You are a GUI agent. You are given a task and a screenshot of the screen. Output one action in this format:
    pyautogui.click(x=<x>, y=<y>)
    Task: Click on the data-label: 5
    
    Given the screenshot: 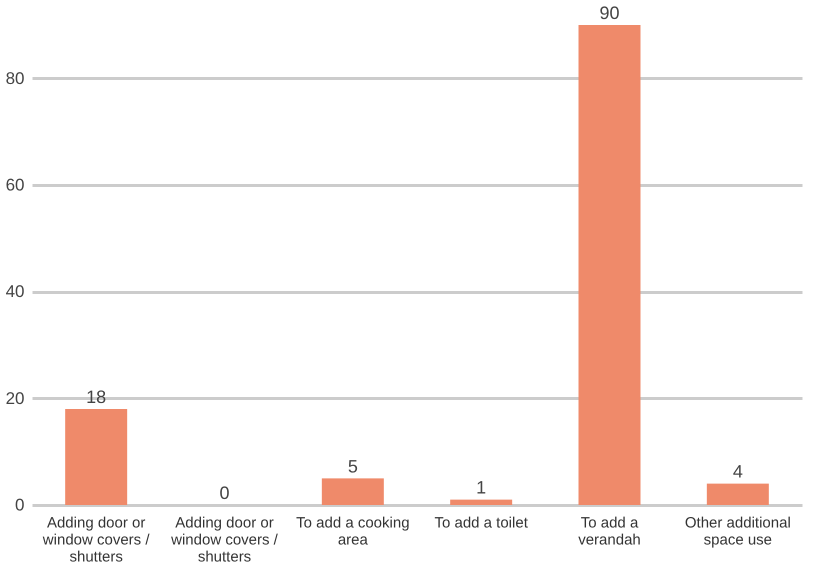 What is the action you would take?
    pyautogui.click(x=353, y=466)
    